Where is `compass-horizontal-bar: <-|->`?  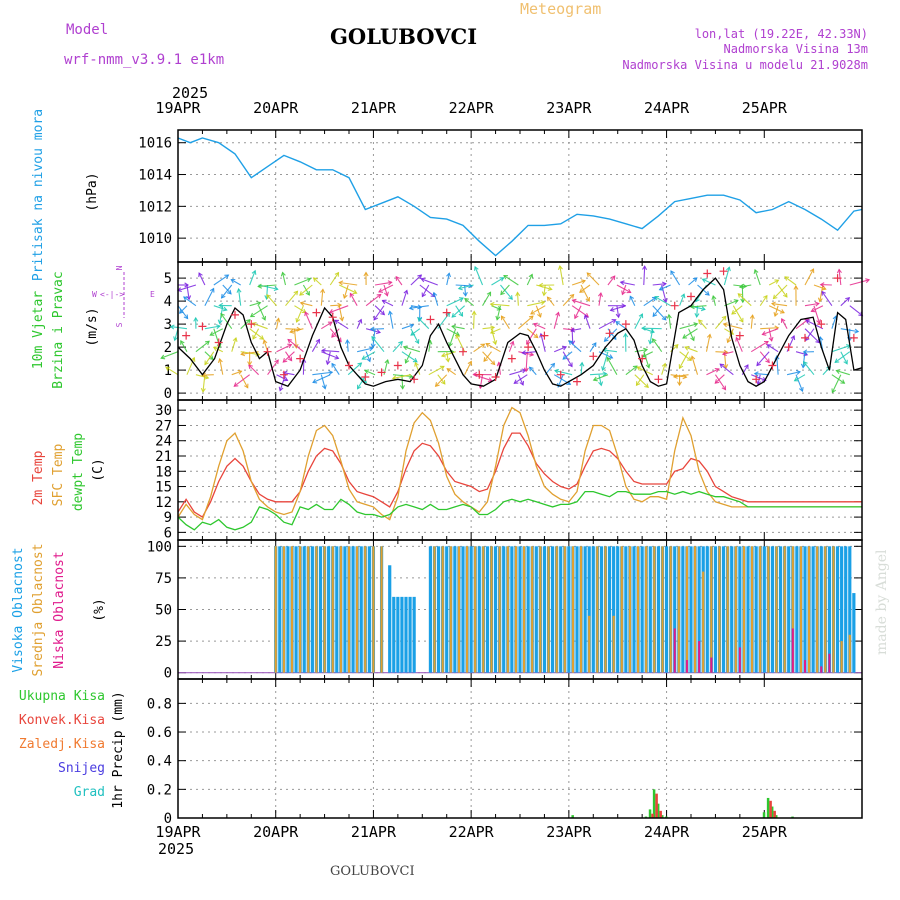 compass-horizontal-bar: <-|-> is located at coordinates (112, 294).